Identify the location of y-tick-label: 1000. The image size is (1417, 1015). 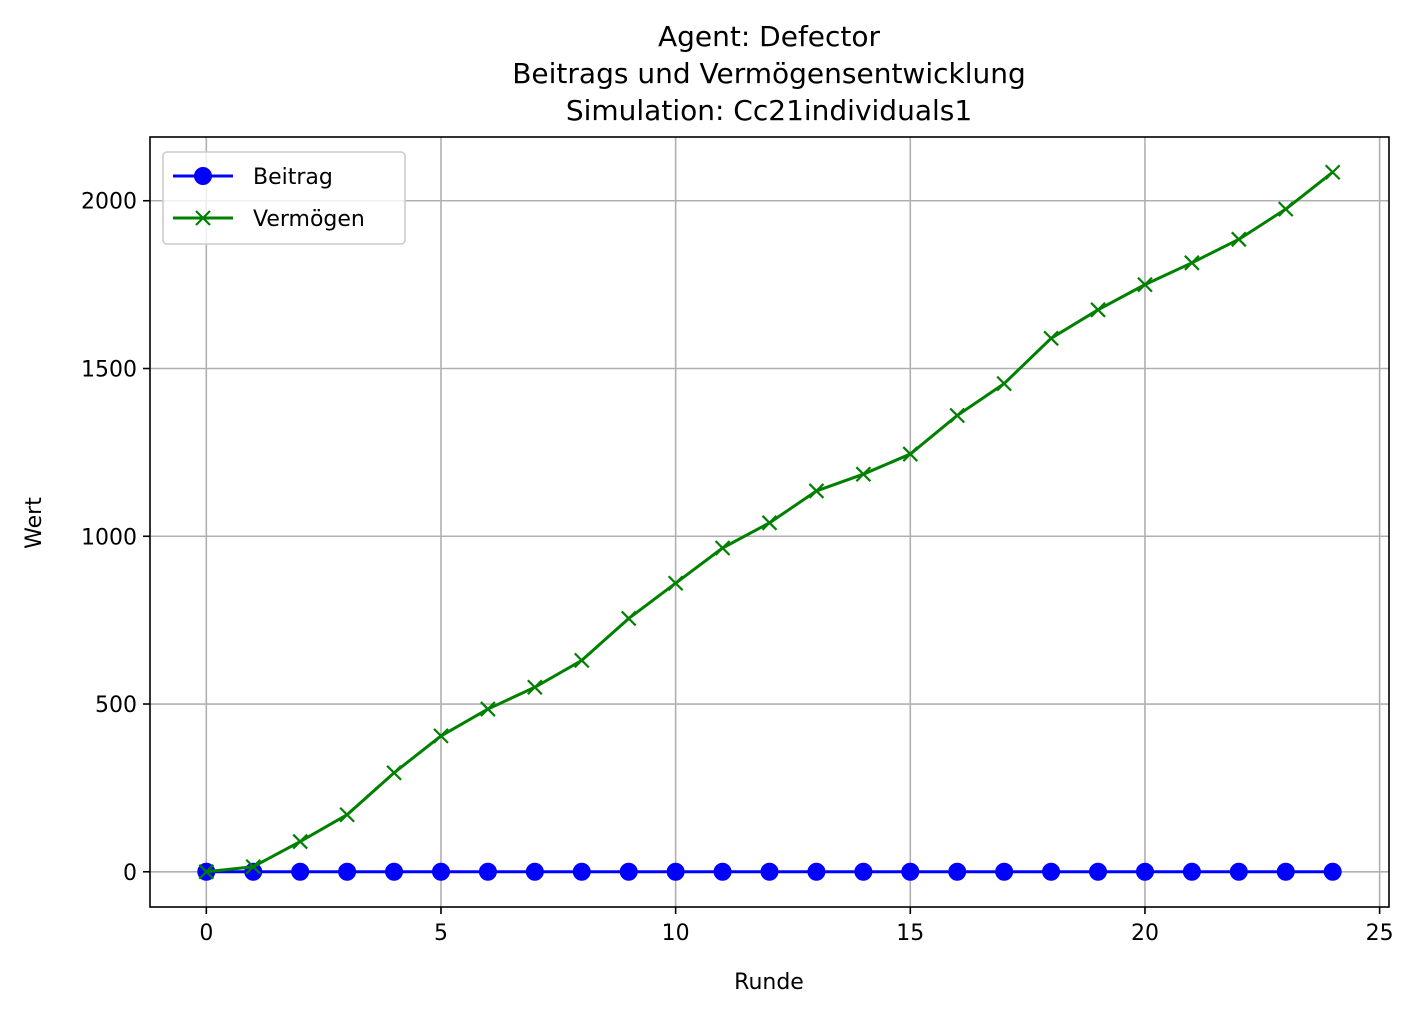
(109, 537).